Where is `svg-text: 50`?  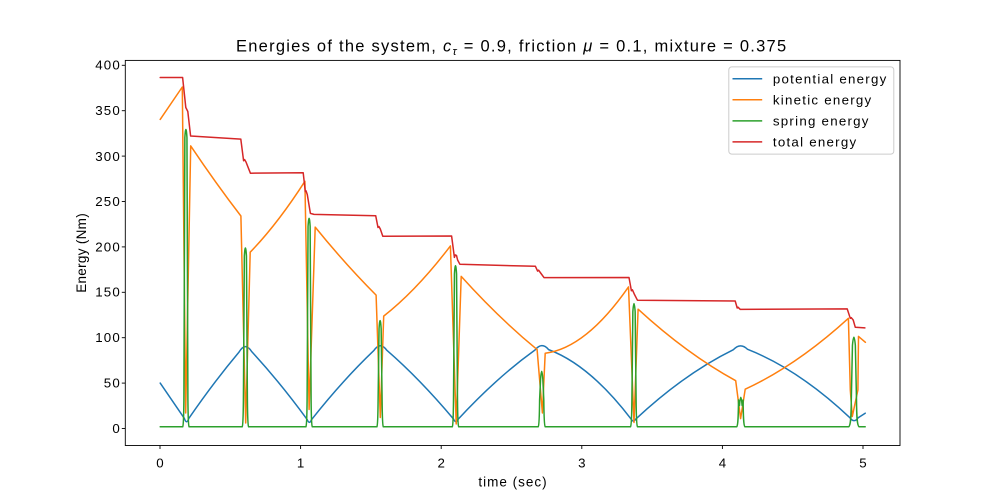 svg-text: 50 is located at coordinates (112, 383).